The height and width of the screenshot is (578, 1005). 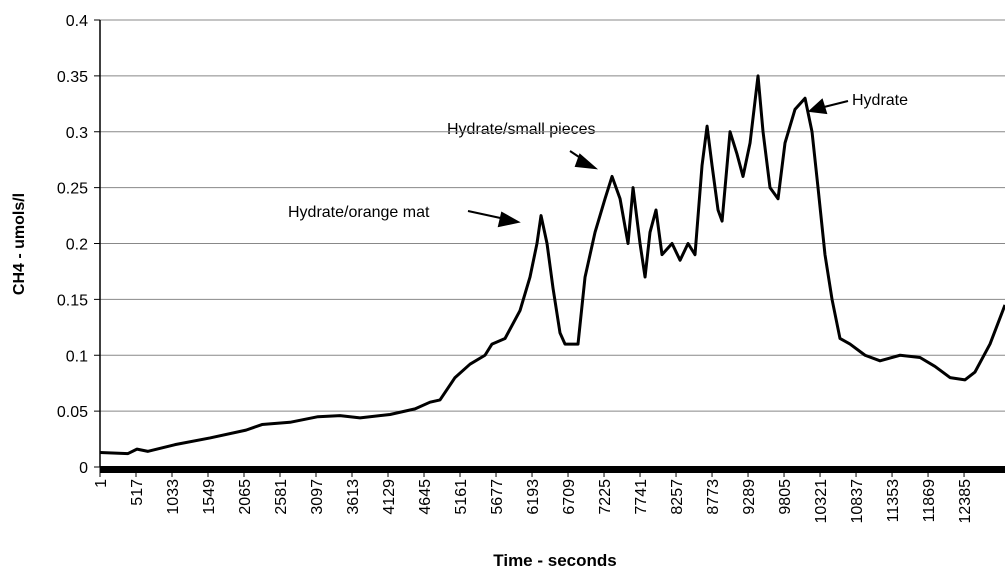 What do you see at coordinates (641, 497) in the screenshot?
I see `x-tick-label: 7741` at bounding box center [641, 497].